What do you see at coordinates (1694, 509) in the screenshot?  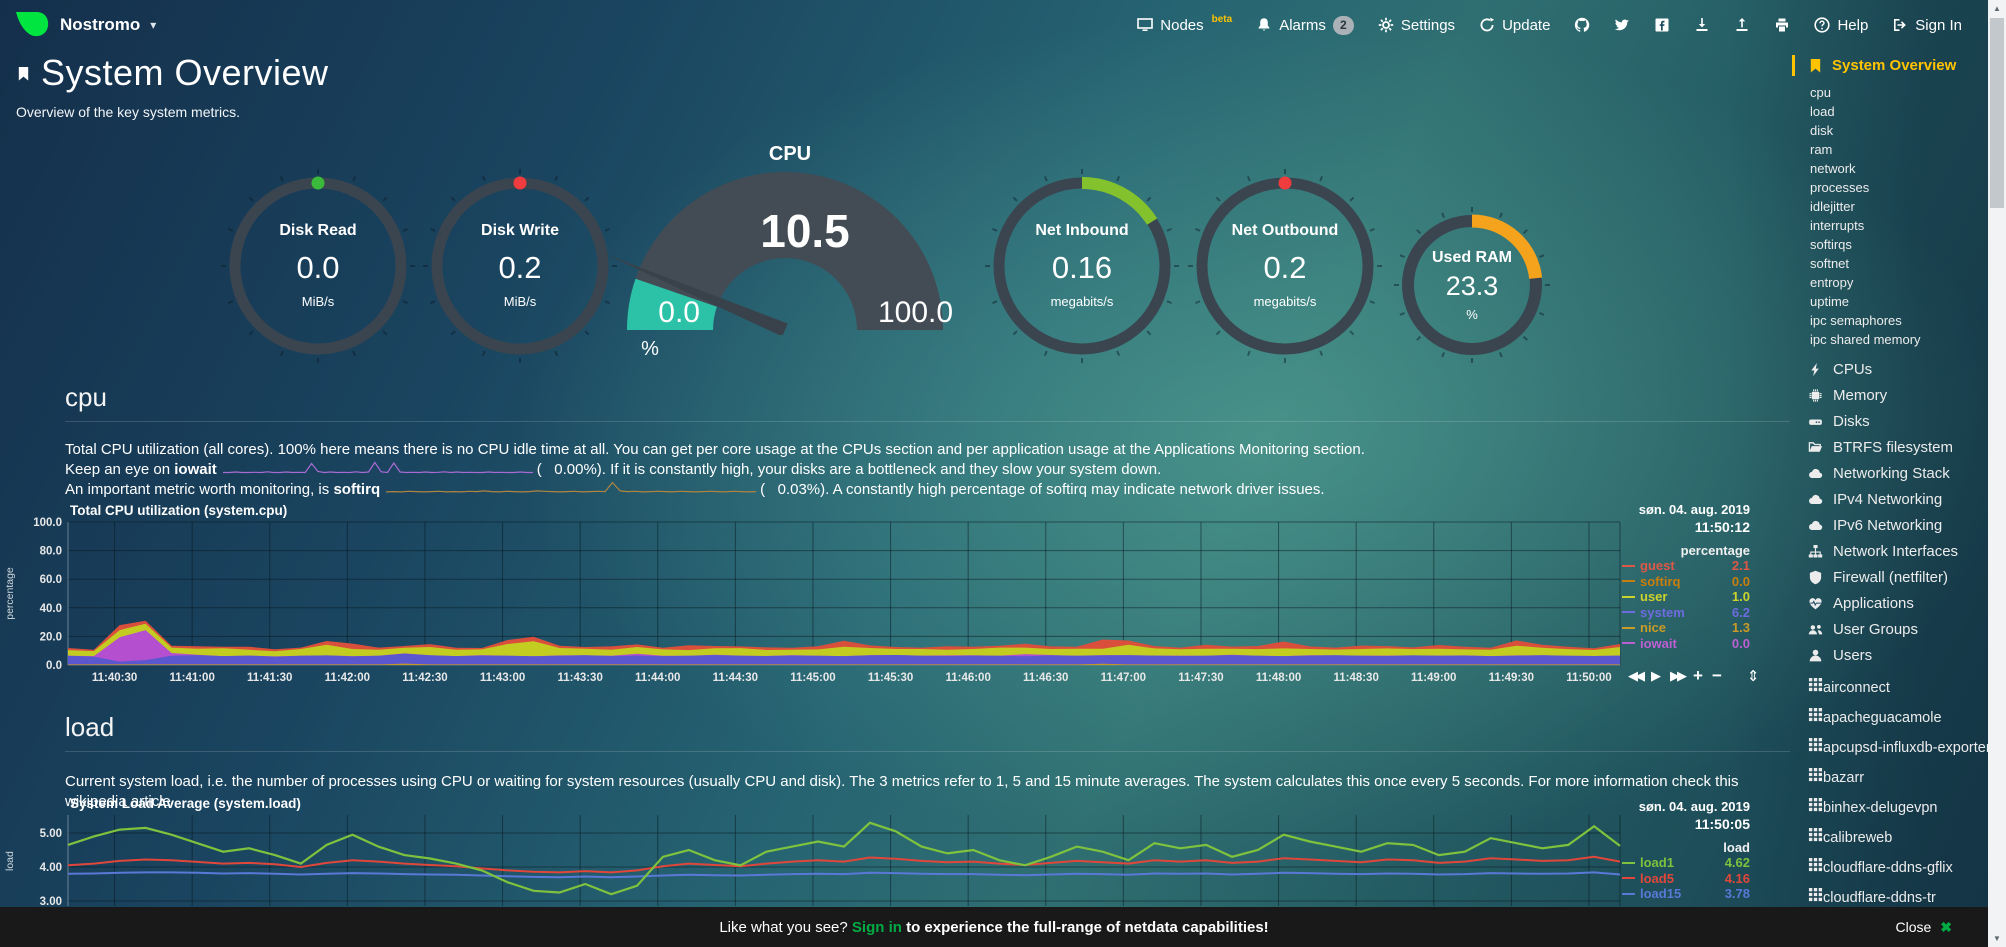 I see `chart-date: søn. 04. aug. 2019` at bounding box center [1694, 509].